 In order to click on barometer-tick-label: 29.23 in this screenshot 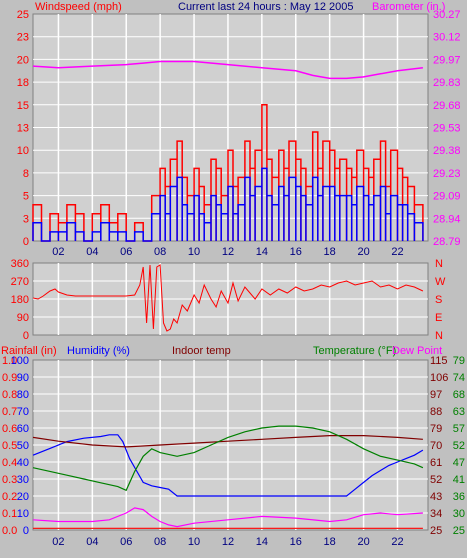, I will do `click(447, 174)`.